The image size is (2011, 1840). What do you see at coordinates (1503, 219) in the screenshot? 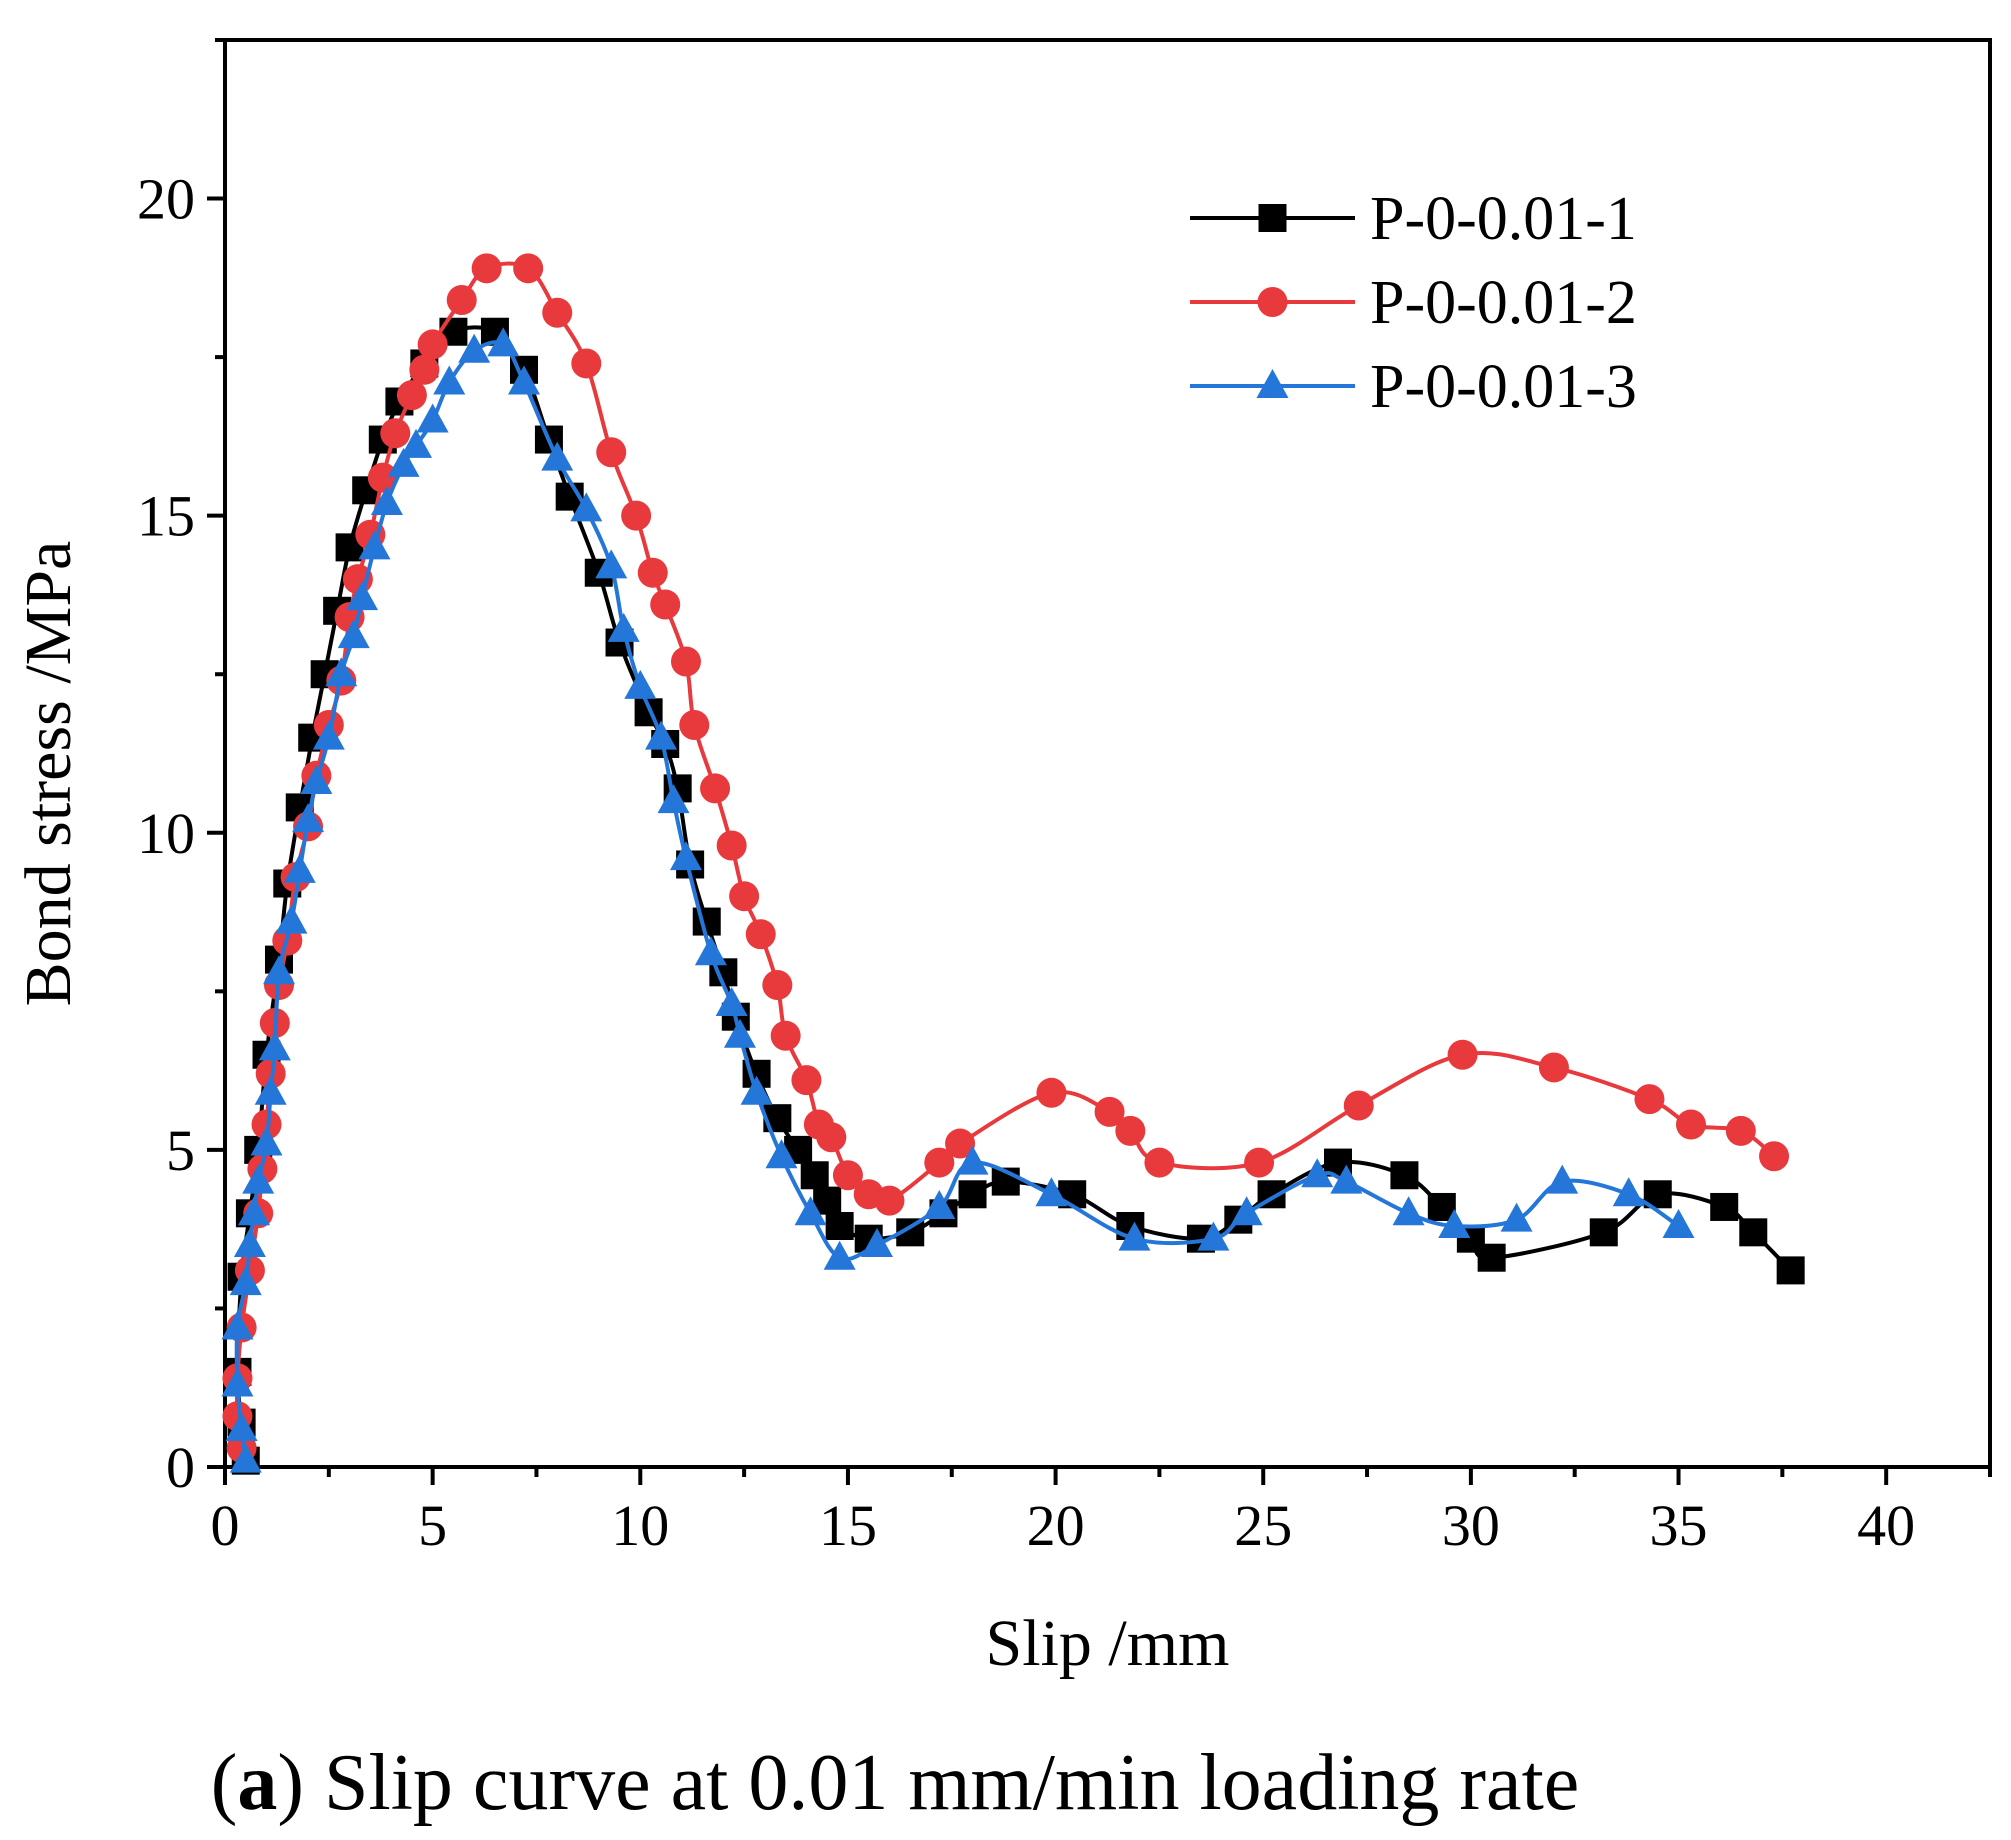
I see `legend-label: P-0-0.01-1` at bounding box center [1503, 219].